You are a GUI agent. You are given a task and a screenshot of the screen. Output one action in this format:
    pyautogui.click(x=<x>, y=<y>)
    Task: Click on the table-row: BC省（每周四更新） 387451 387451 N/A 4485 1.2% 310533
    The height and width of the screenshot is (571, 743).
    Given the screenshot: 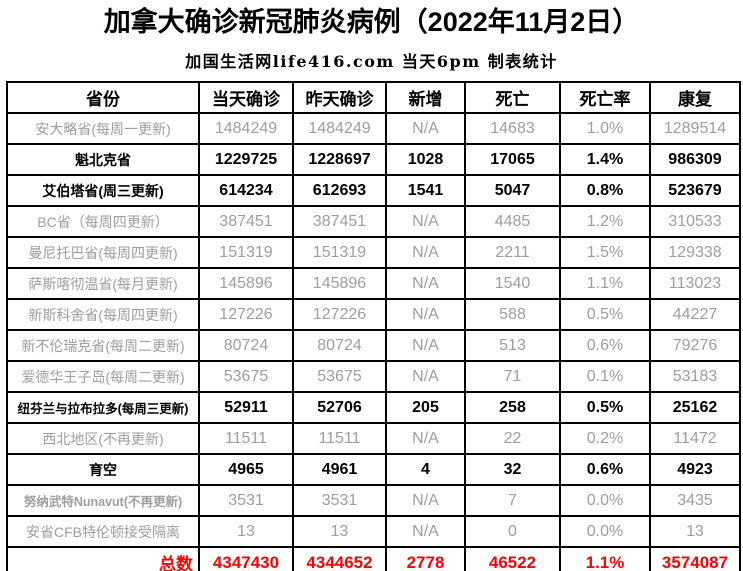 What is the action you would take?
    pyautogui.click(x=373, y=222)
    